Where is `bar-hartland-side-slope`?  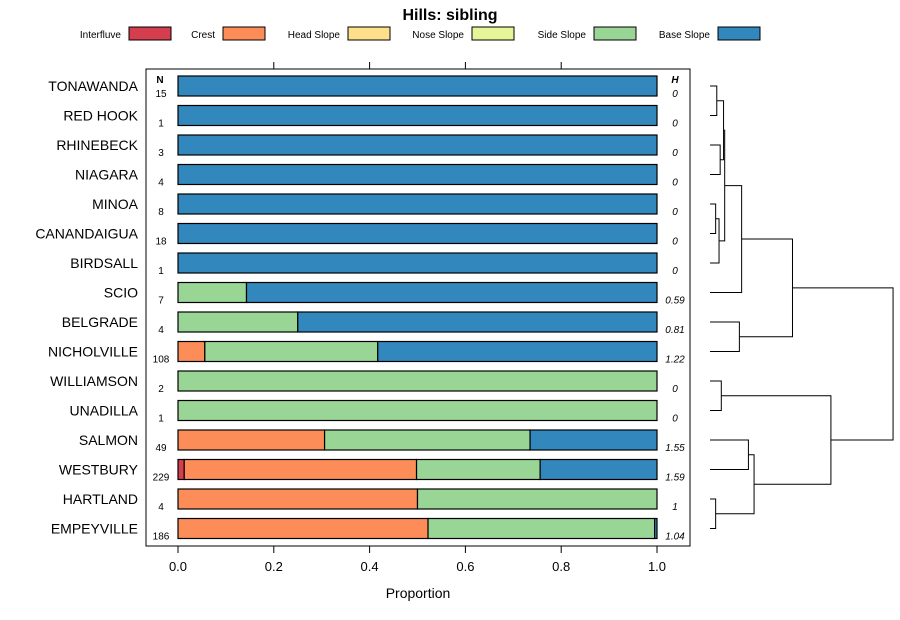
bar-hartland-side-slope is located at coordinates (537, 499).